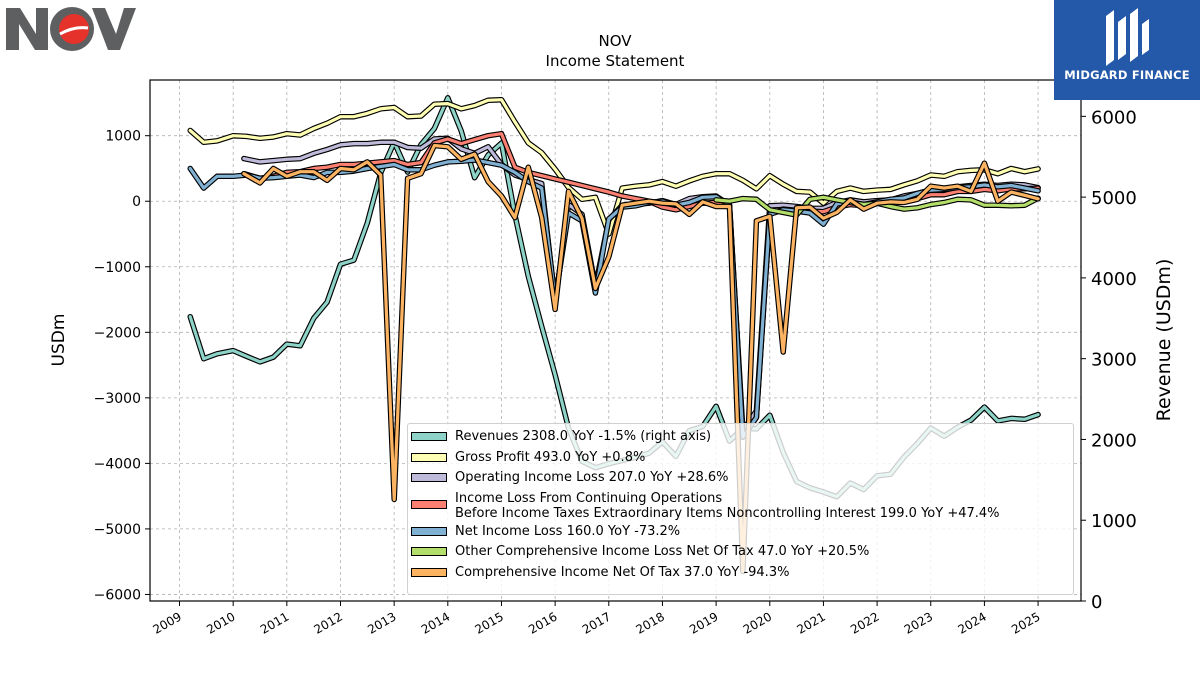  I want to click on x-tick-label: 2017, so click(596, 622).